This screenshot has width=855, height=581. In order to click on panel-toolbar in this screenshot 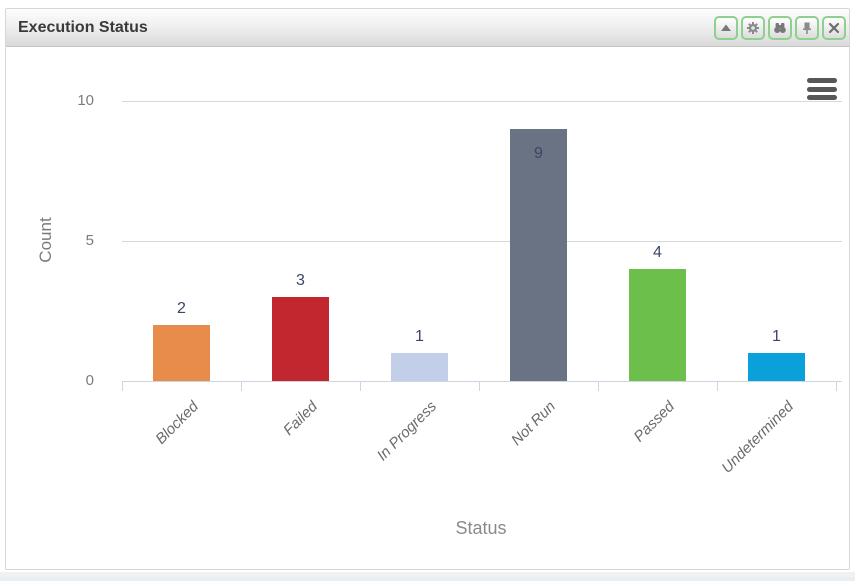, I will do `click(780, 27)`.